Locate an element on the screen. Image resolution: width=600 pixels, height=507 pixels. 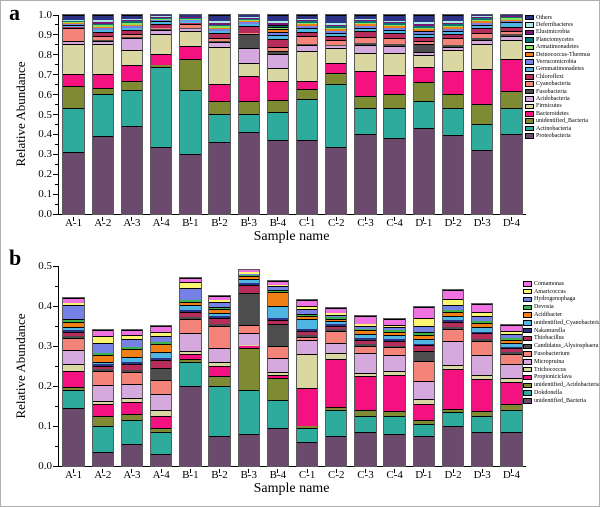
bar-segment-Propioniciclava is located at coordinates (278, 376).